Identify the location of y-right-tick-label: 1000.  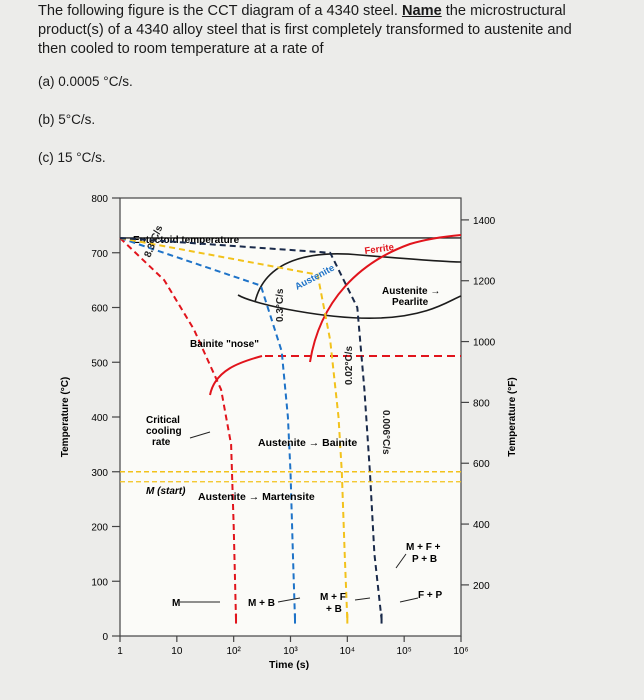
(484, 343).